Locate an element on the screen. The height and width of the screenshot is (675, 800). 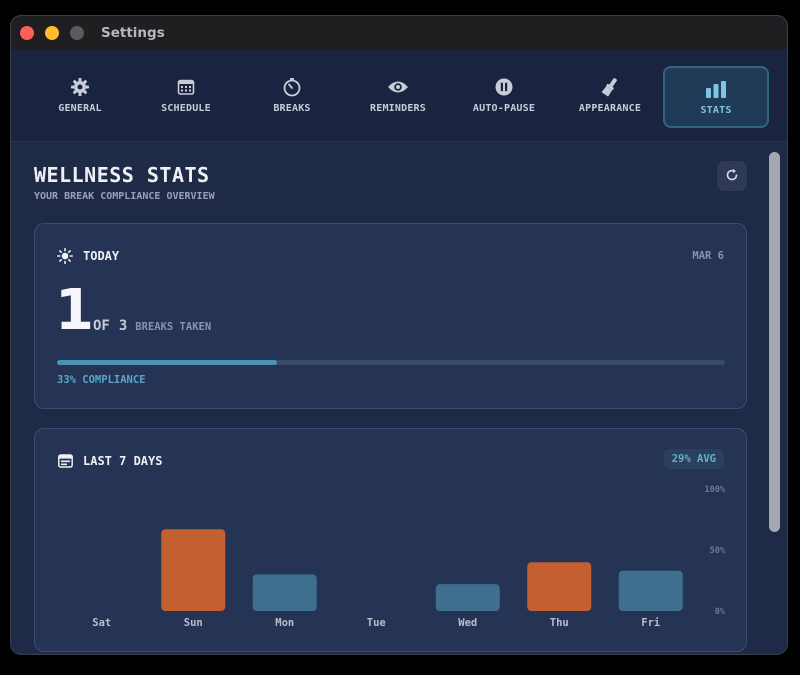
tab-label: GENERAL is located at coordinates (80, 108).